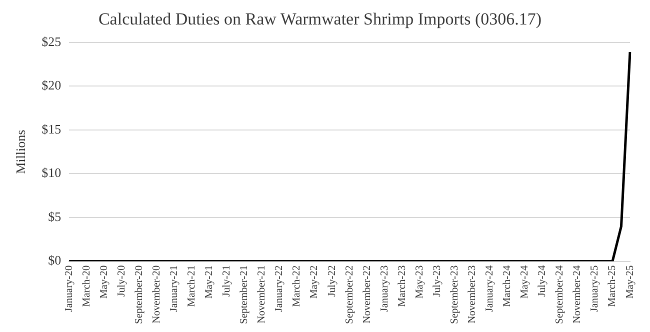 The image size is (650, 332). Describe the element at coordinates (280, 288) in the screenshot. I see `x-tick-label: January-22` at that location.